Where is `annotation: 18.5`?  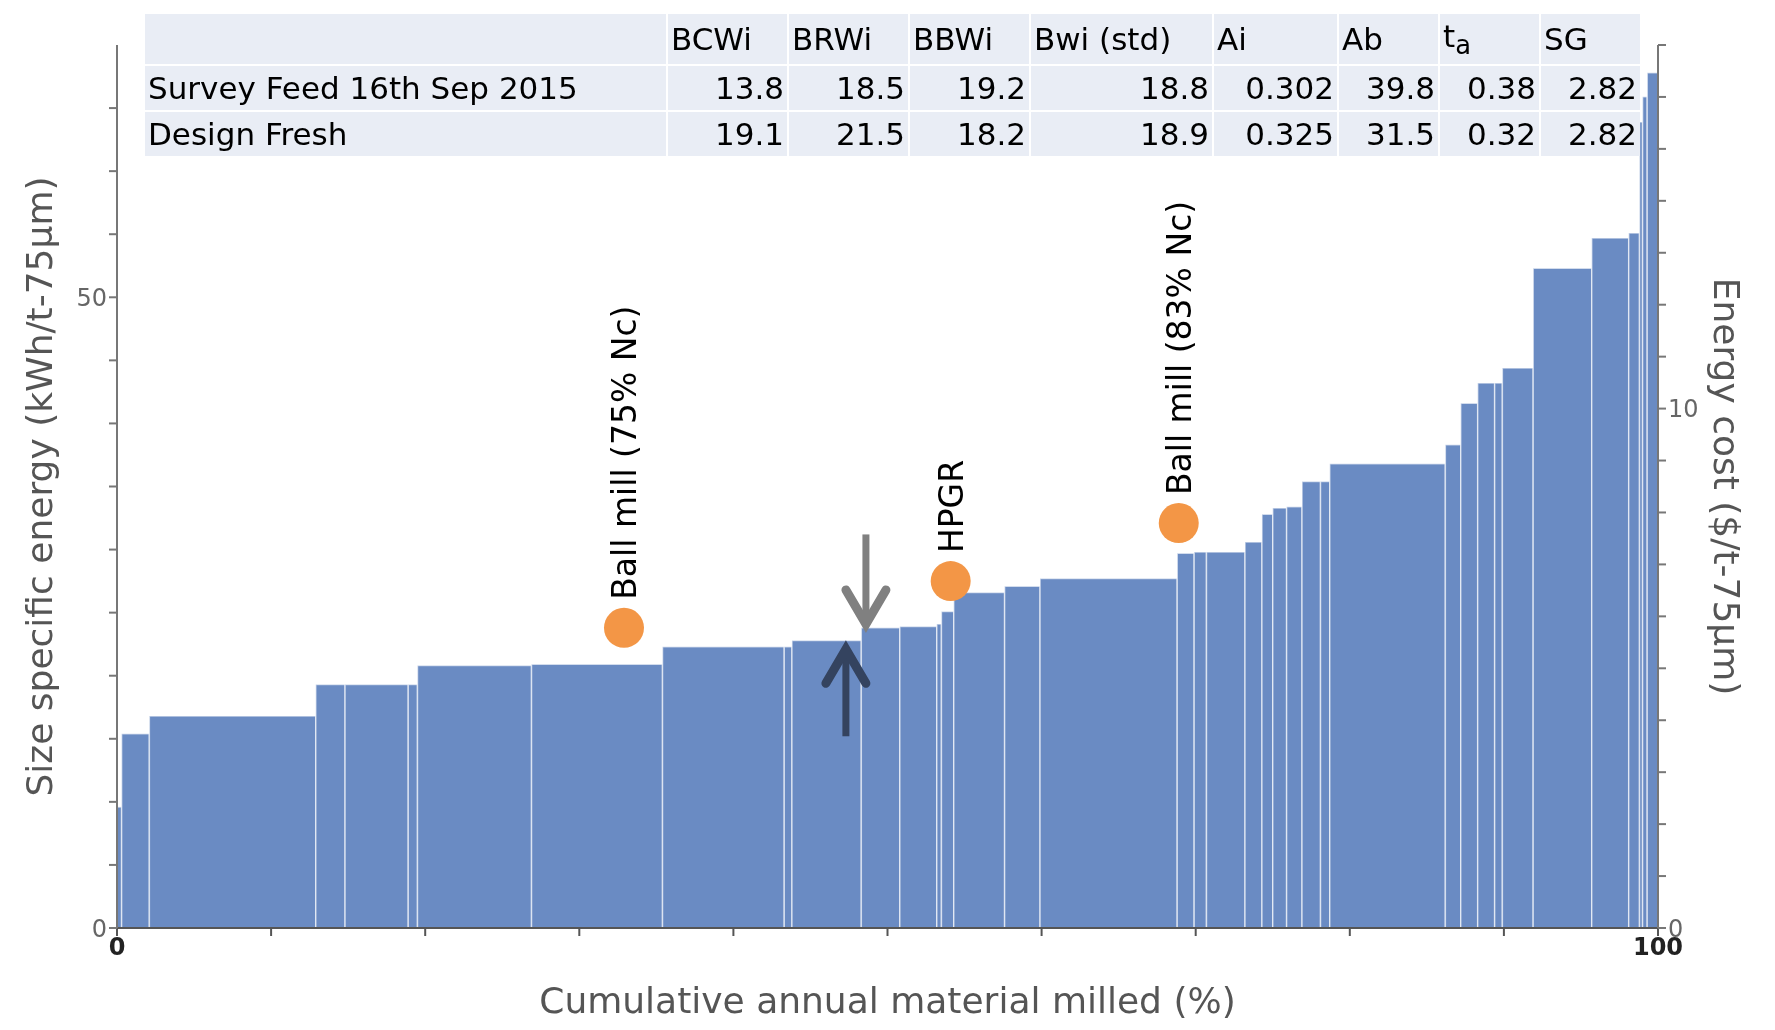 annotation: 18.5 is located at coordinates (848, 88).